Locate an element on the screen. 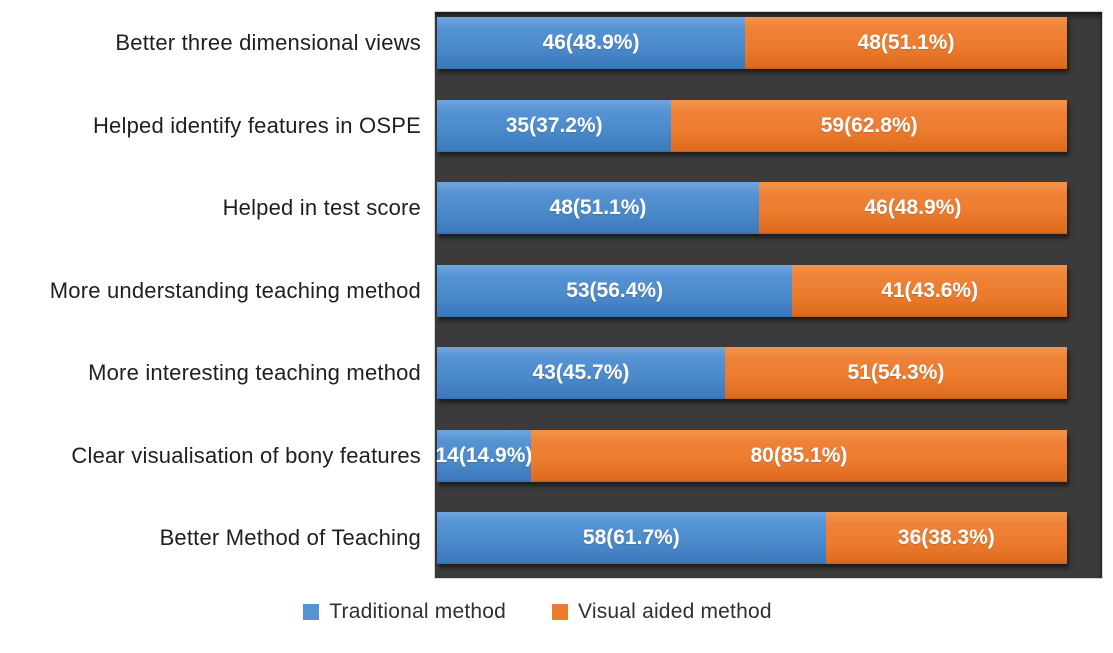 The width and height of the screenshot is (1113, 653). bar-segment-visual-aided: 46(48.9%) is located at coordinates (912, 208).